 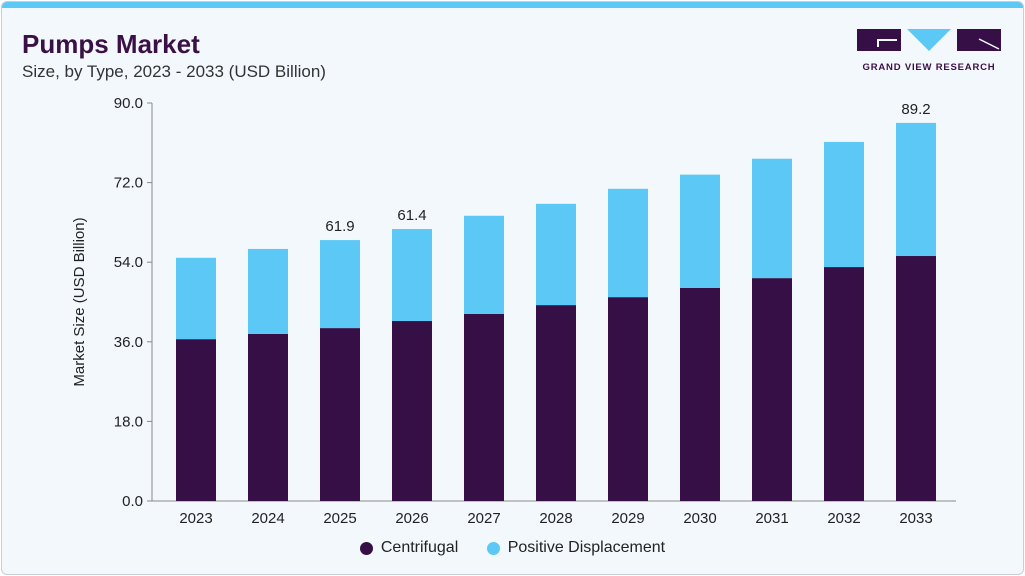 I want to click on logo-text: GRAND VIEW RESEARCH, so click(x=929, y=67).